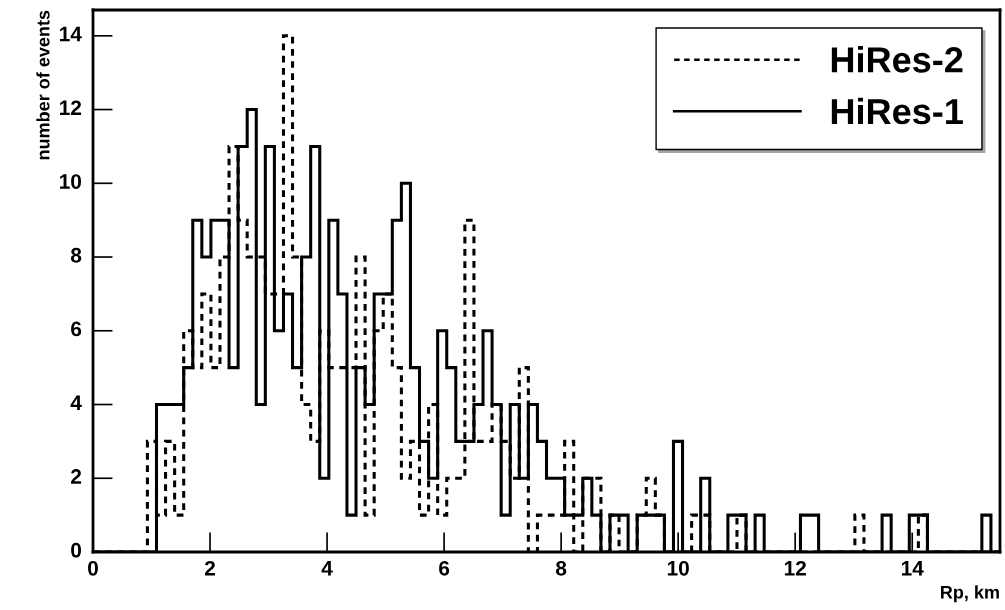 This screenshot has height=610, width=1005. What do you see at coordinates (970, 594) in the screenshot?
I see `x-axis-title: Rp, km` at bounding box center [970, 594].